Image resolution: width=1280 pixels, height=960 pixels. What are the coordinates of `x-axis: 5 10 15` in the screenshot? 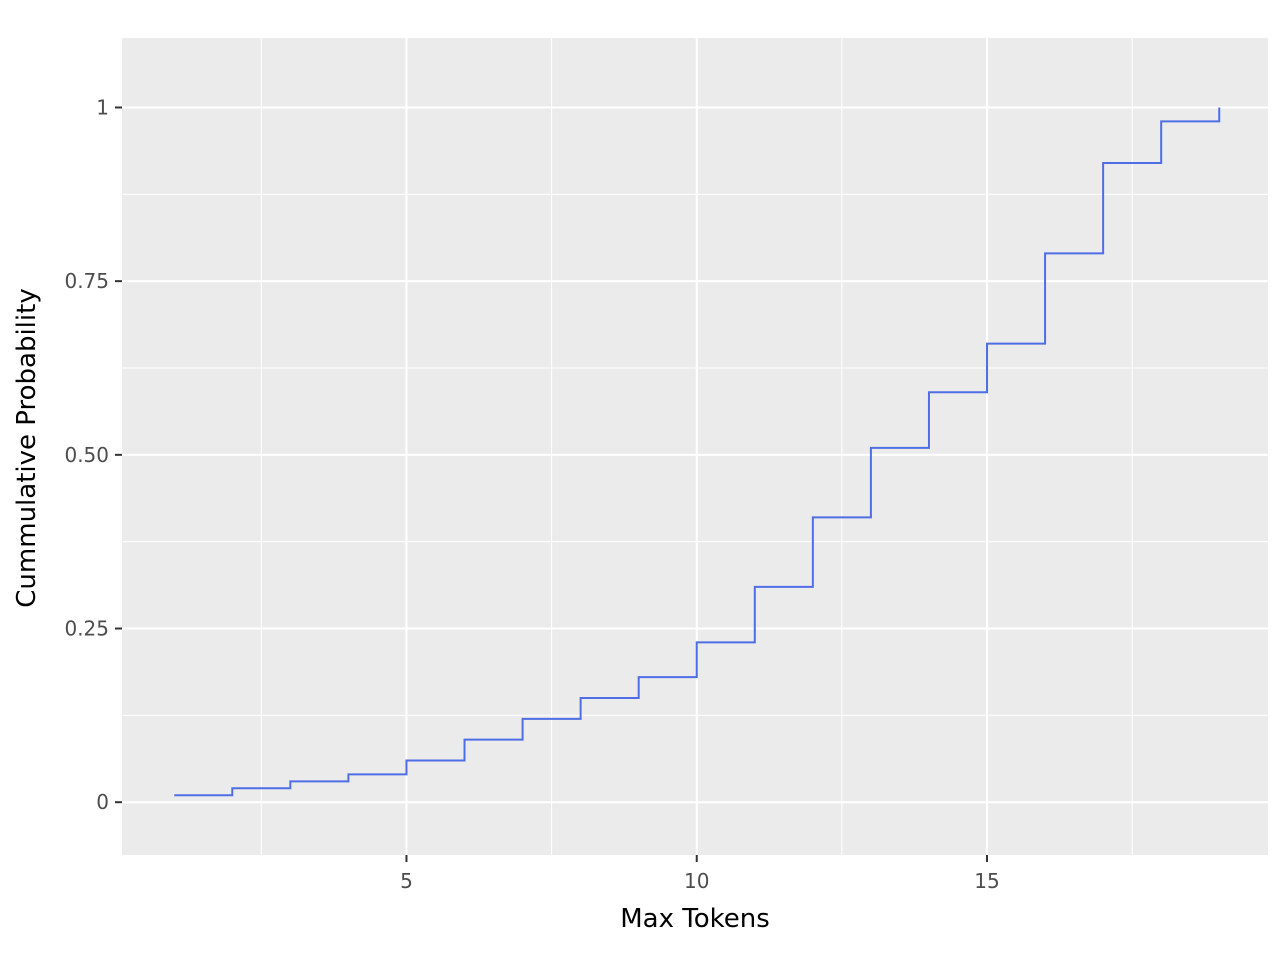 It's located at (700, 874).